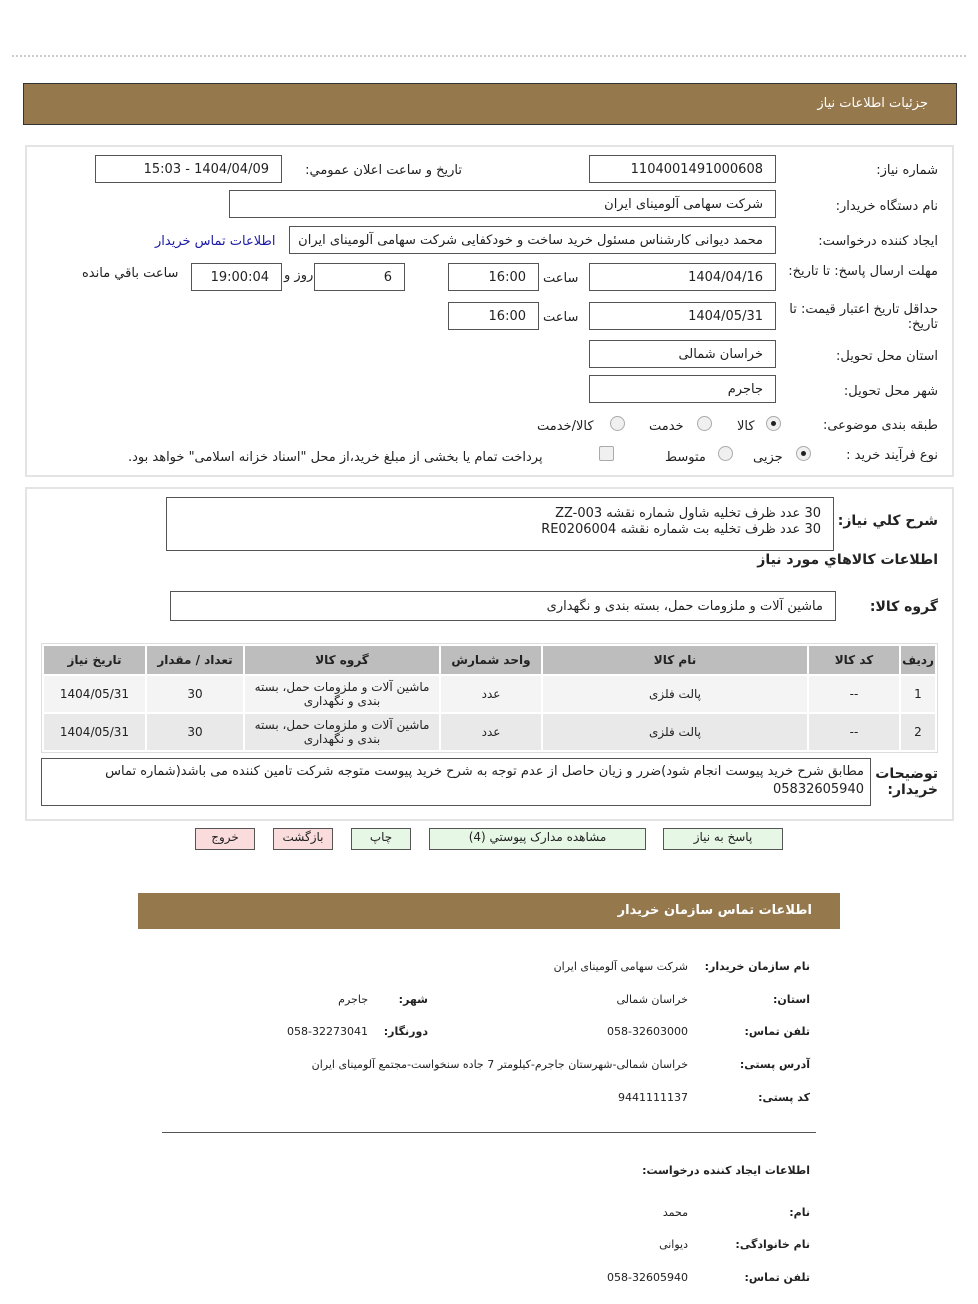  I want to click on process-option-medium: متوسط, so click(685, 457).